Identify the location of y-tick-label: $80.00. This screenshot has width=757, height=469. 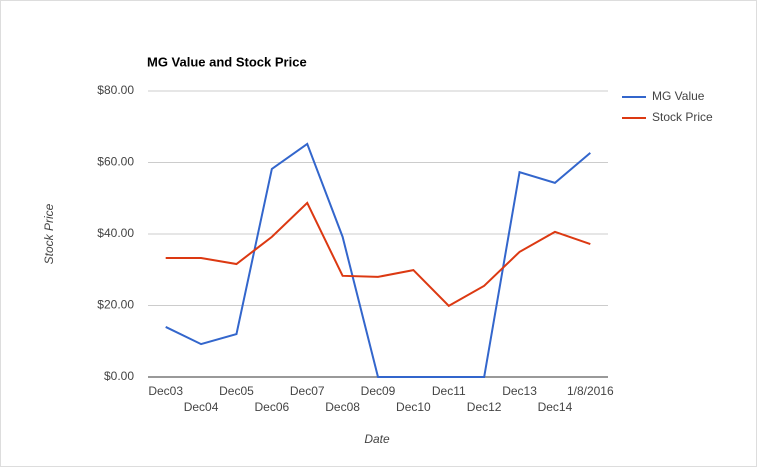
(115, 90).